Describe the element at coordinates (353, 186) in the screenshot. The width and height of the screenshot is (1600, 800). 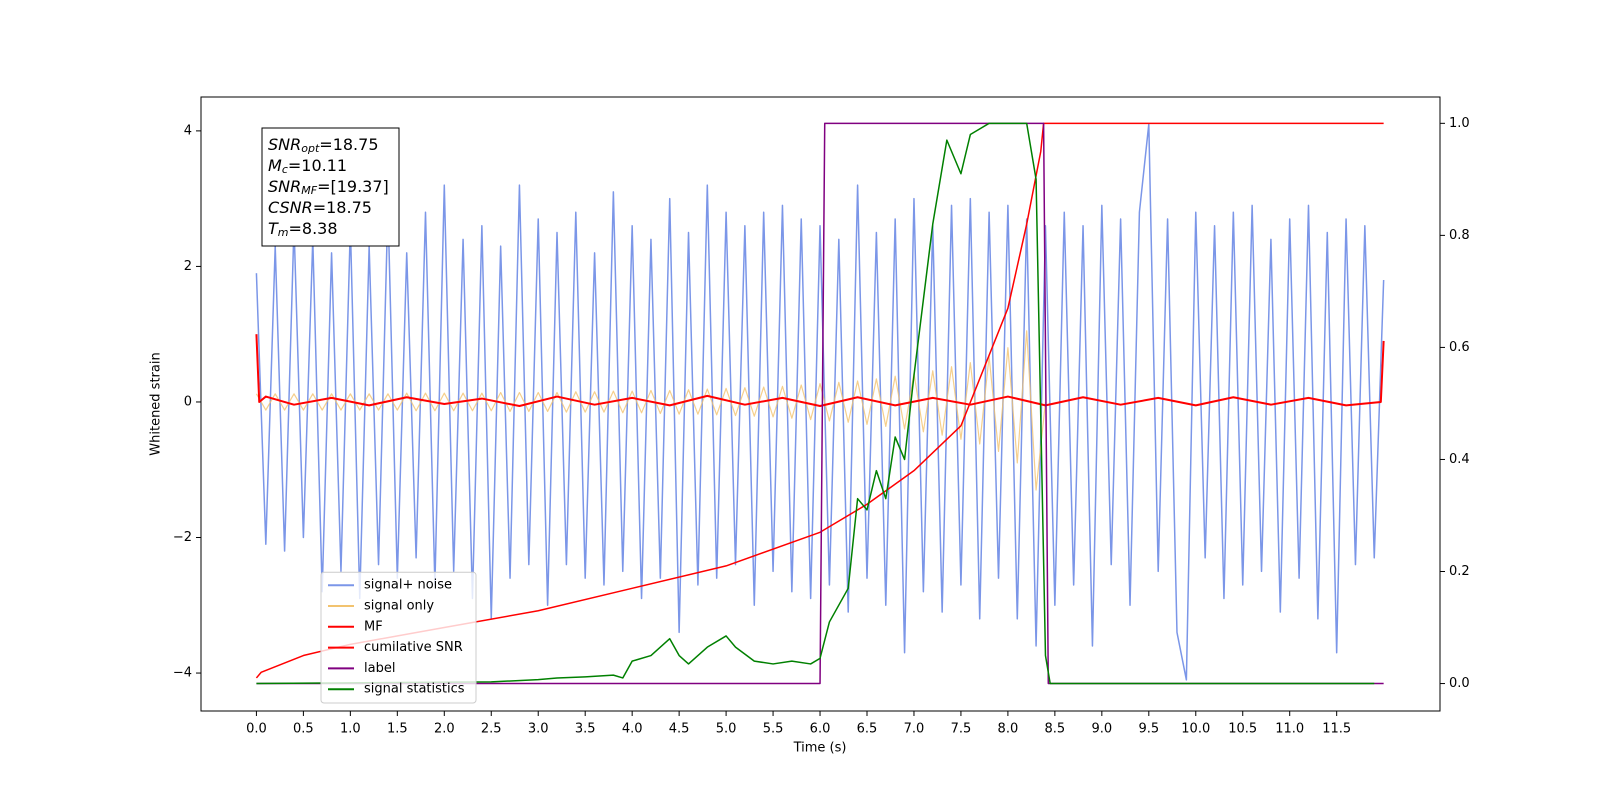
I see `annotation-value: =[19.37]` at that location.